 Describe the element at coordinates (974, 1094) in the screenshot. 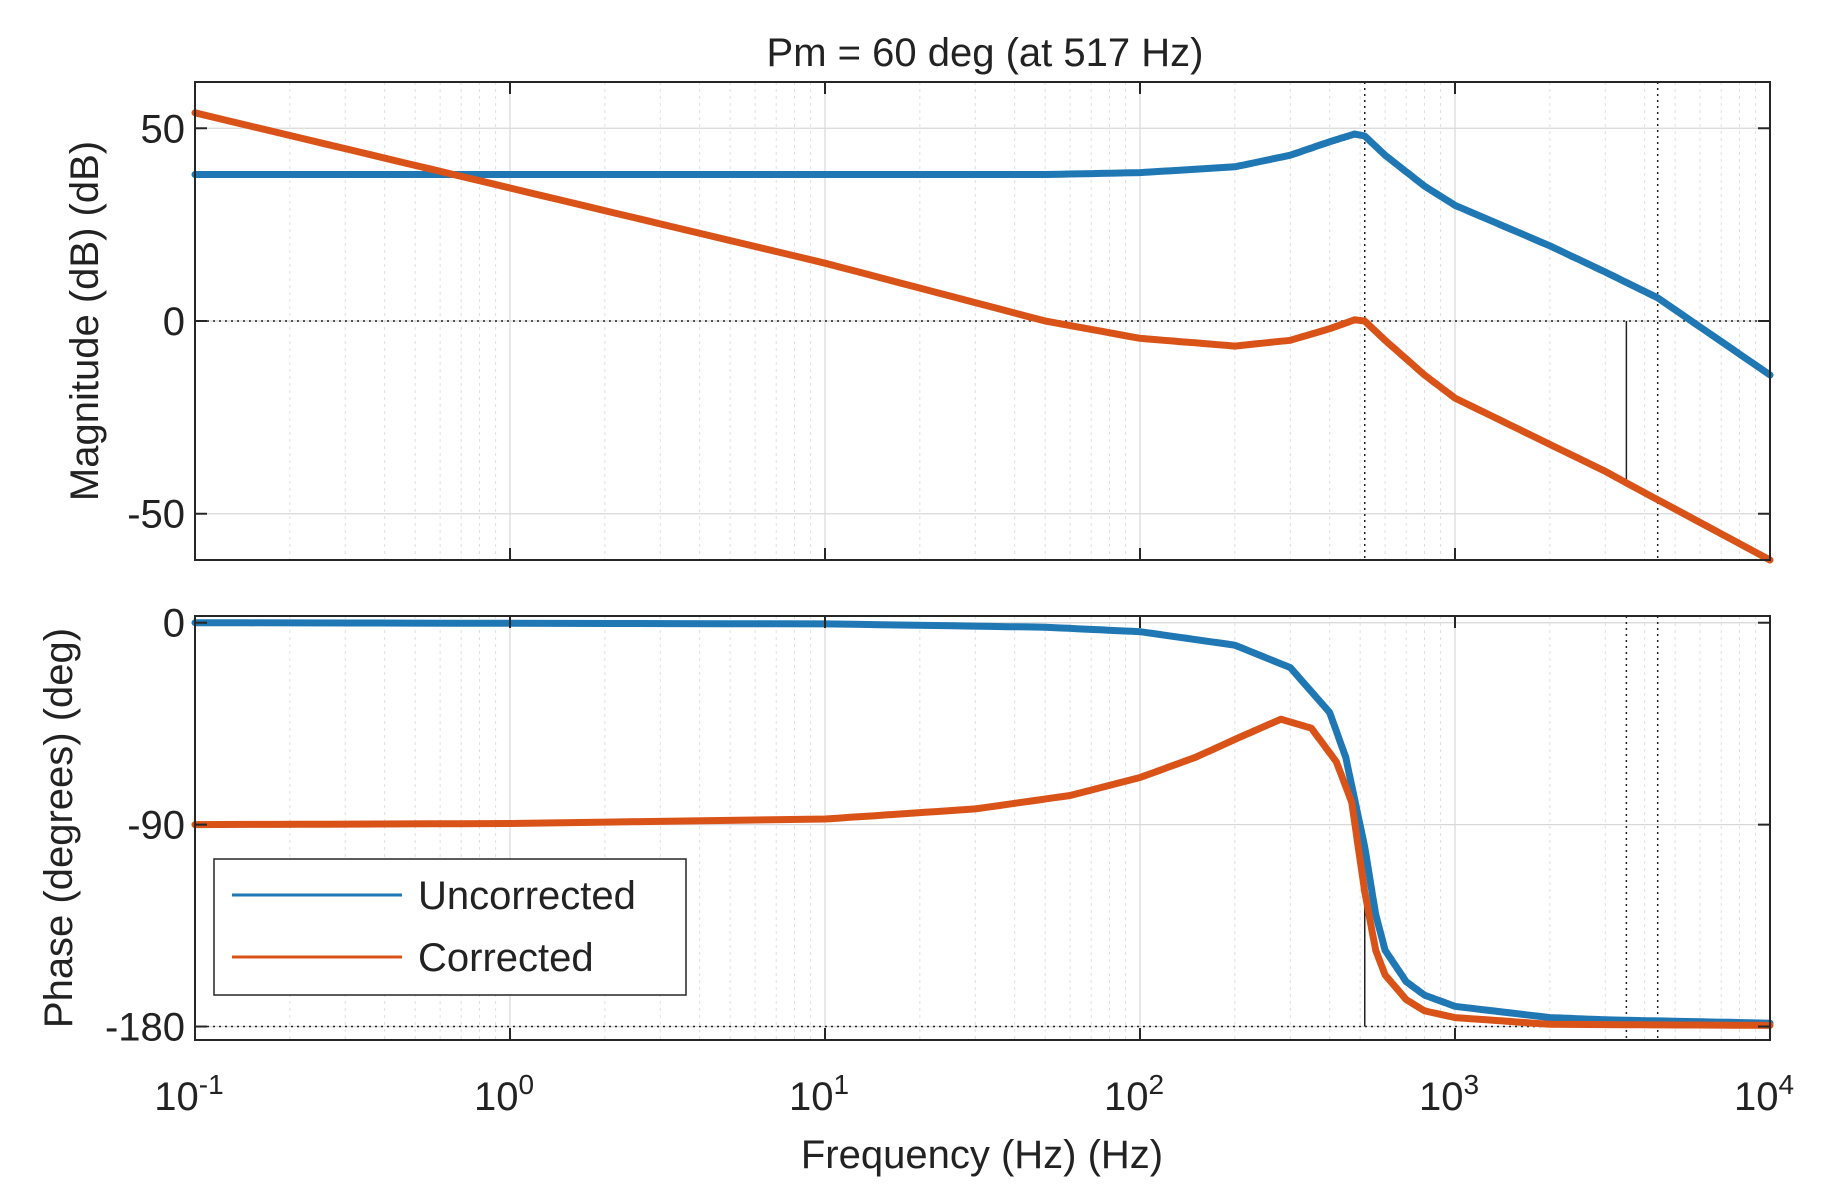

I see `x-tick-labels: 10⁻¹ 10⁰ 10¹ 10² 10³ 10⁴` at that location.